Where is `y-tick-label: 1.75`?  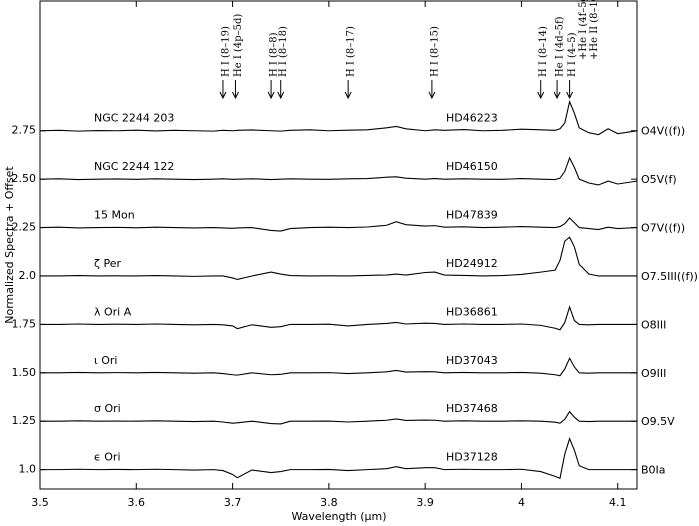
y-tick-label: 1.75 is located at coordinates (24, 323).